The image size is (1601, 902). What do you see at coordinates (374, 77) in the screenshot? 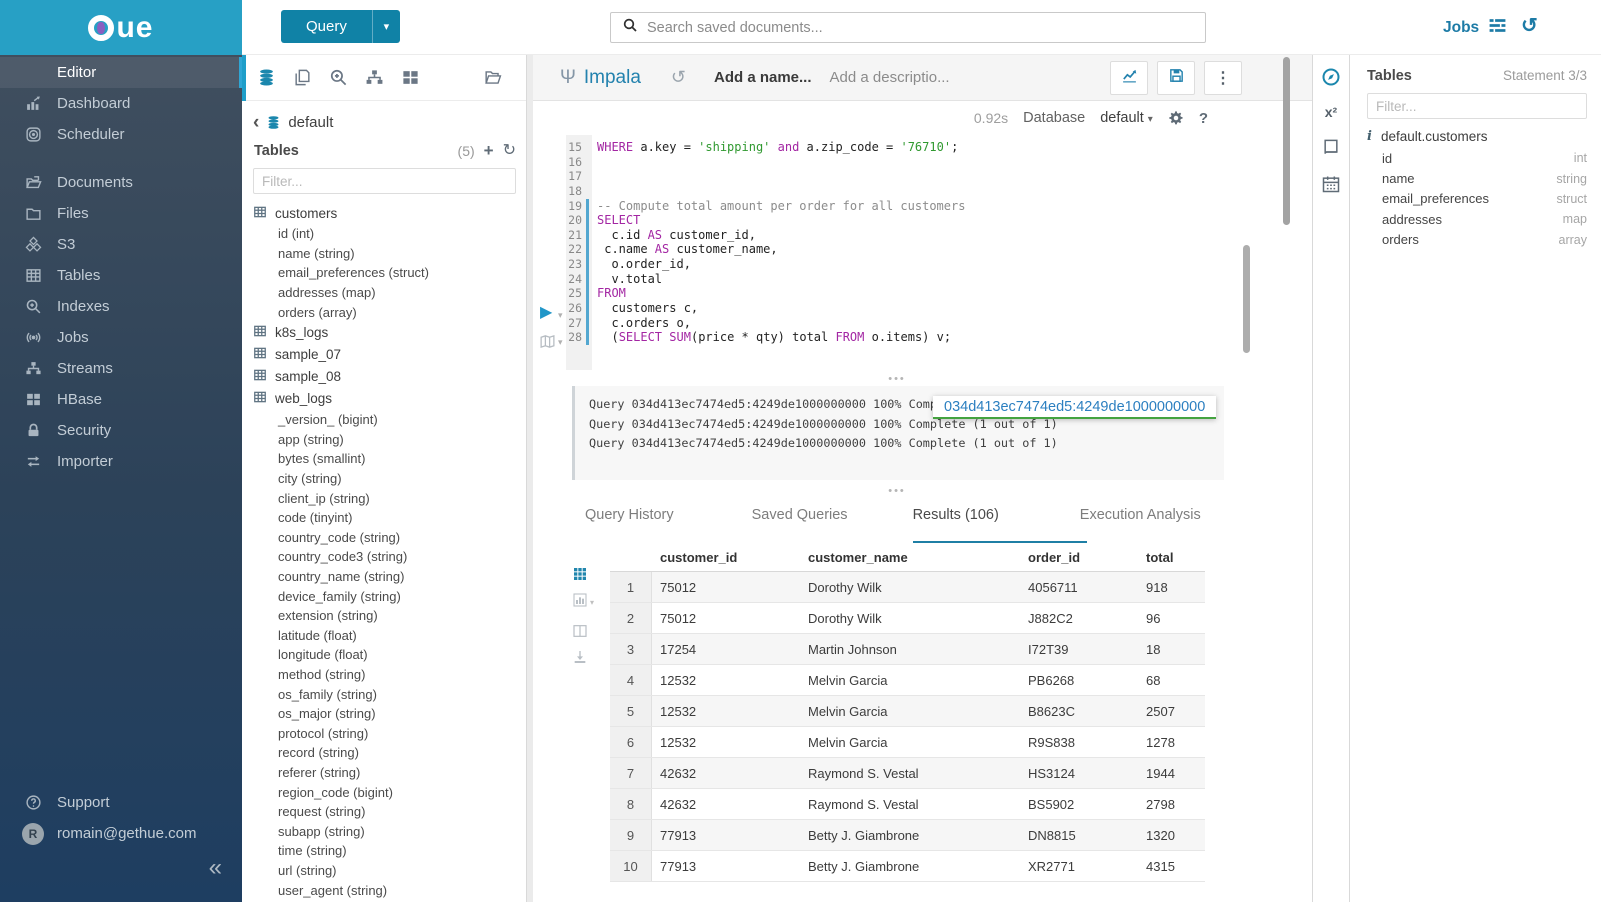
I see `streams-tab-icon` at bounding box center [374, 77].